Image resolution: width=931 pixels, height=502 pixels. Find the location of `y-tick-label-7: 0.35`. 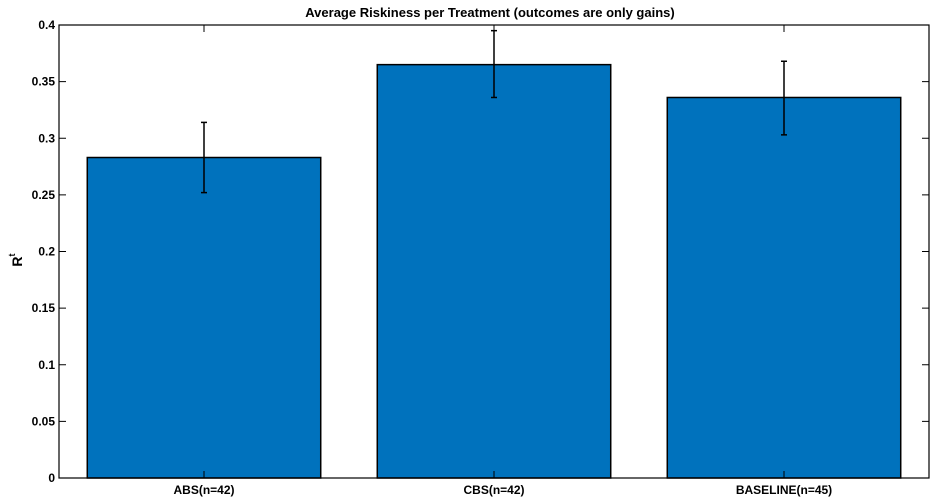

y-tick-label-7: 0.35 is located at coordinates (44, 82).